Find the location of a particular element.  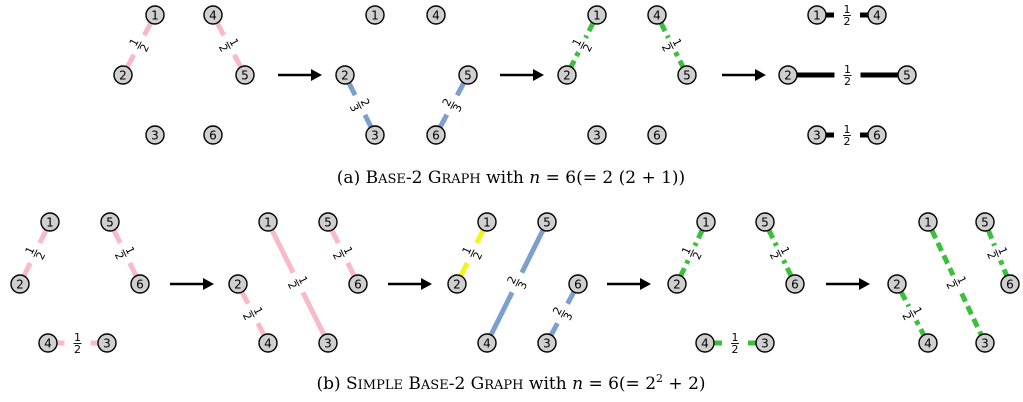

caption-a: (a) BASE-2 GRAPH with n = 6(= 2 (2 + 1)) is located at coordinates (511, 178).